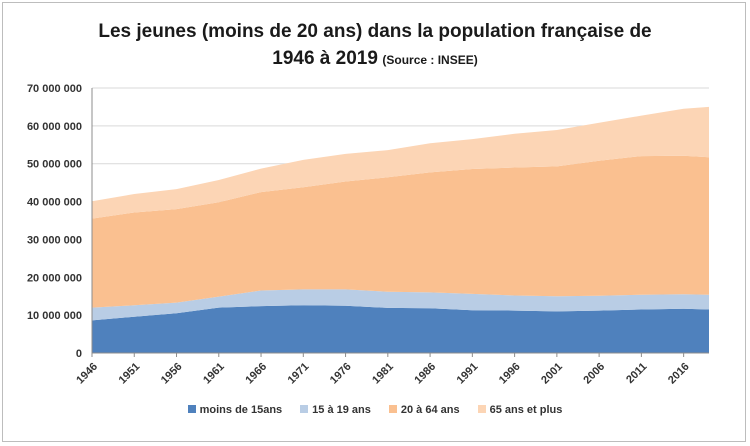  I want to click on legend-item: moins de 15ans, so click(235, 410).